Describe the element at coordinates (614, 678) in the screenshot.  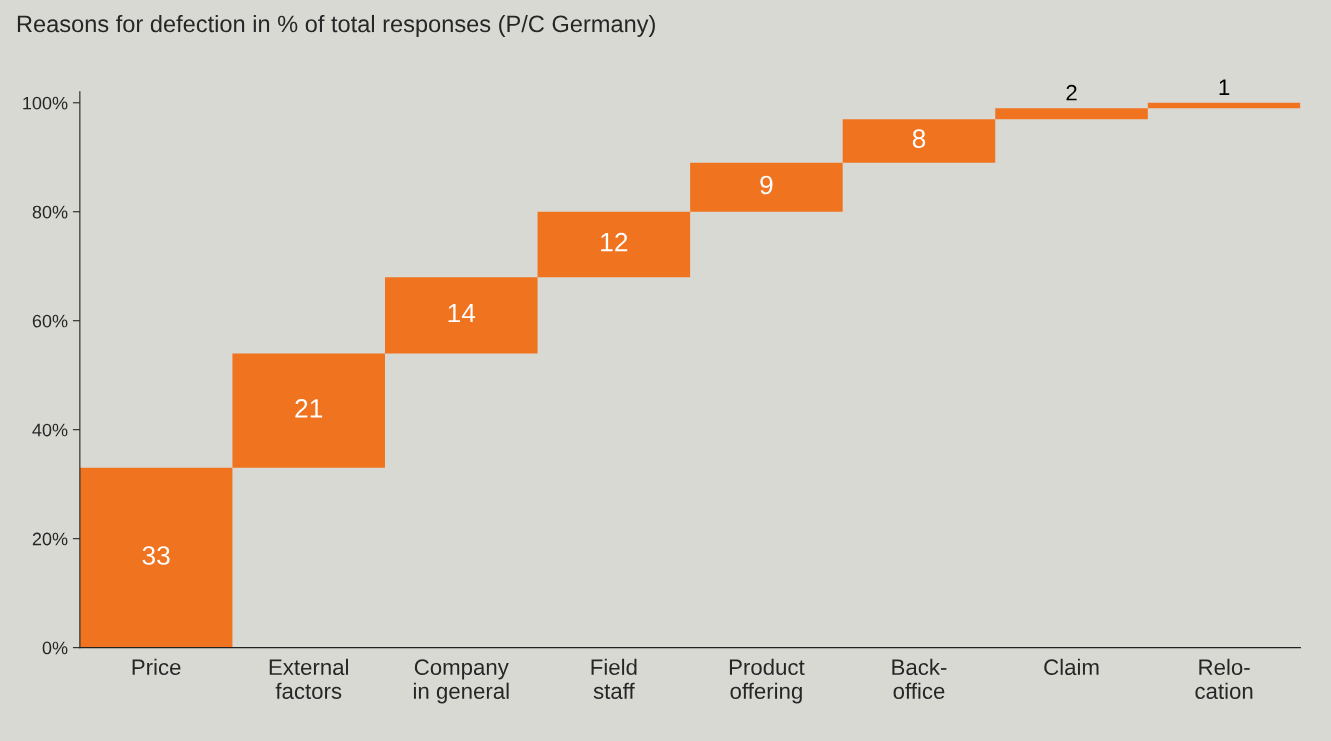
I see `x-tick-label: Field staff` at that location.